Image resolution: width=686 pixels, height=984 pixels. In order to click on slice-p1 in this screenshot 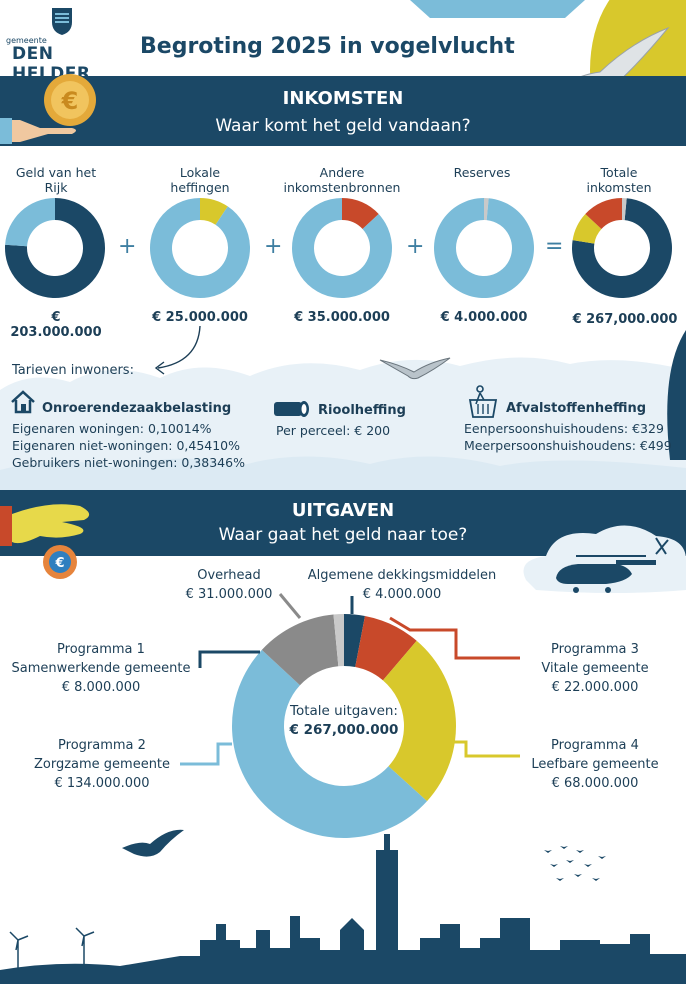, I will do `click(354, 641)`.